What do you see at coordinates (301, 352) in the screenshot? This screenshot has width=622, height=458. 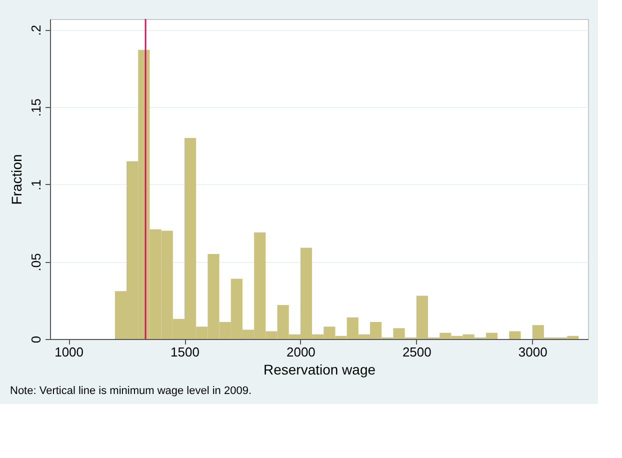 I see `x-tick-label: 2000` at bounding box center [301, 352].